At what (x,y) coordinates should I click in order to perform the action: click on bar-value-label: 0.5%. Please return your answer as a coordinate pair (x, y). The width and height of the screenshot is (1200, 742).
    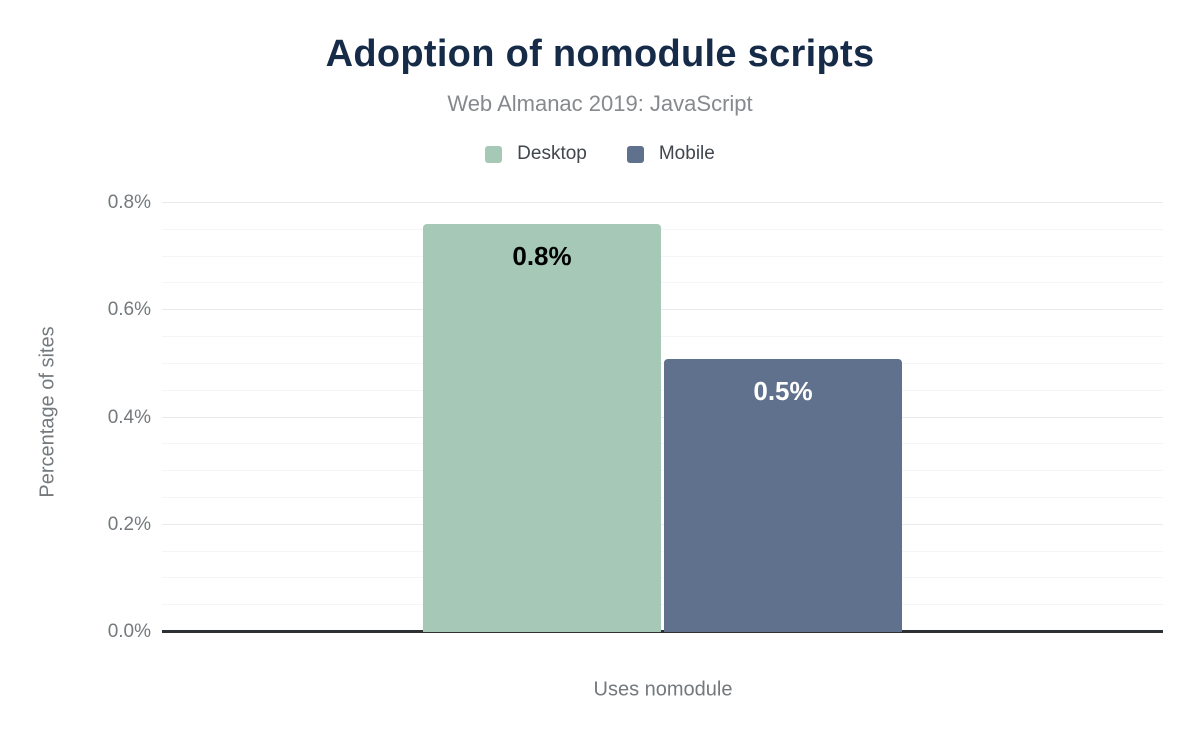
    Looking at the image, I should click on (783, 390).